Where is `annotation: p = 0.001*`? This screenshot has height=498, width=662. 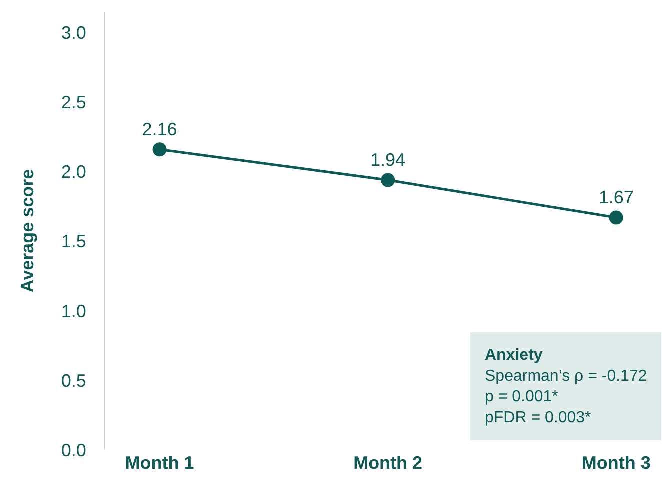 annotation: p = 0.001* is located at coordinates (521, 397).